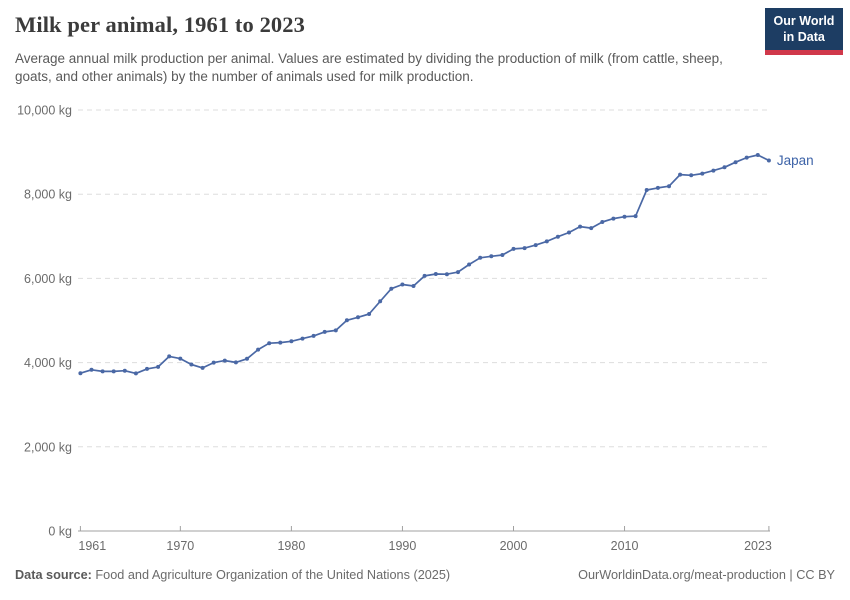 This screenshot has width=850, height=600. Describe the element at coordinates (795, 160) in the screenshot. I see `series-entity-label: Japan` at that location.